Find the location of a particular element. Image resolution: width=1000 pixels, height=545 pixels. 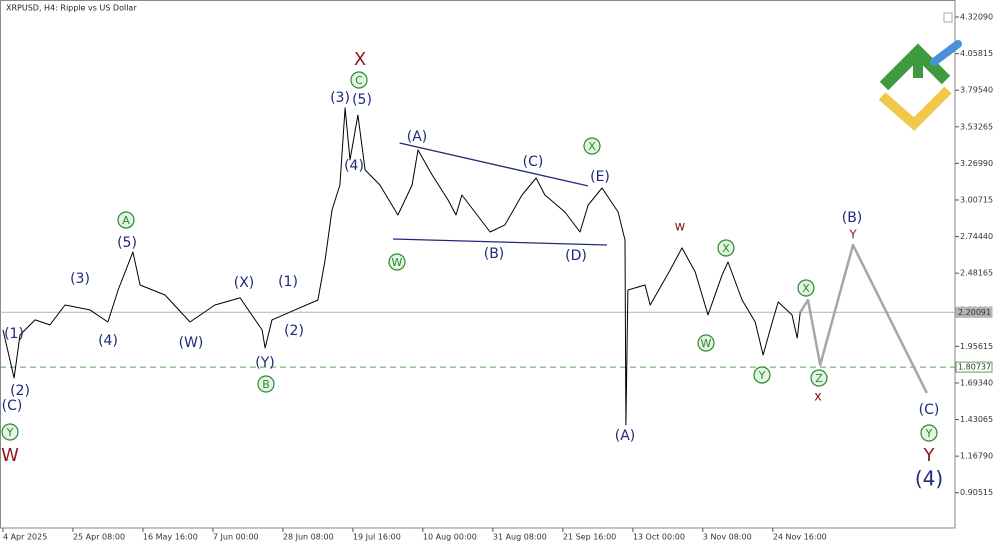

chart-title: XRPUSD, H4: Ripple vs US Dollar is located at coordinates (71, 8).